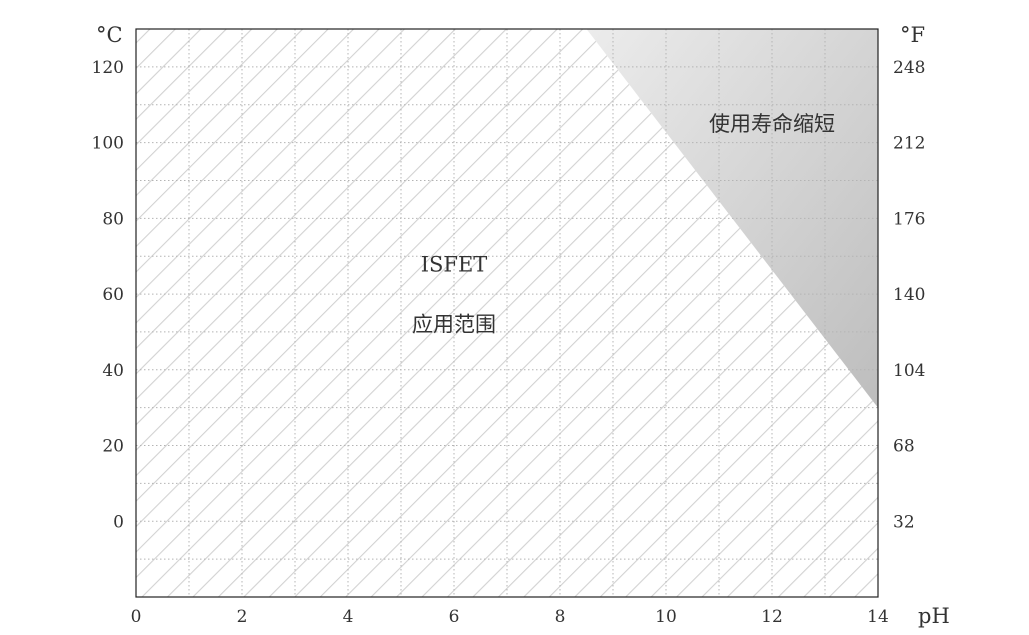  What do you see at coordinates (623, 224) in the screenshot?
I see `region-labels-layer: ISFET 应用范围 使用寿命缩短` at bounding box center [623, 224].